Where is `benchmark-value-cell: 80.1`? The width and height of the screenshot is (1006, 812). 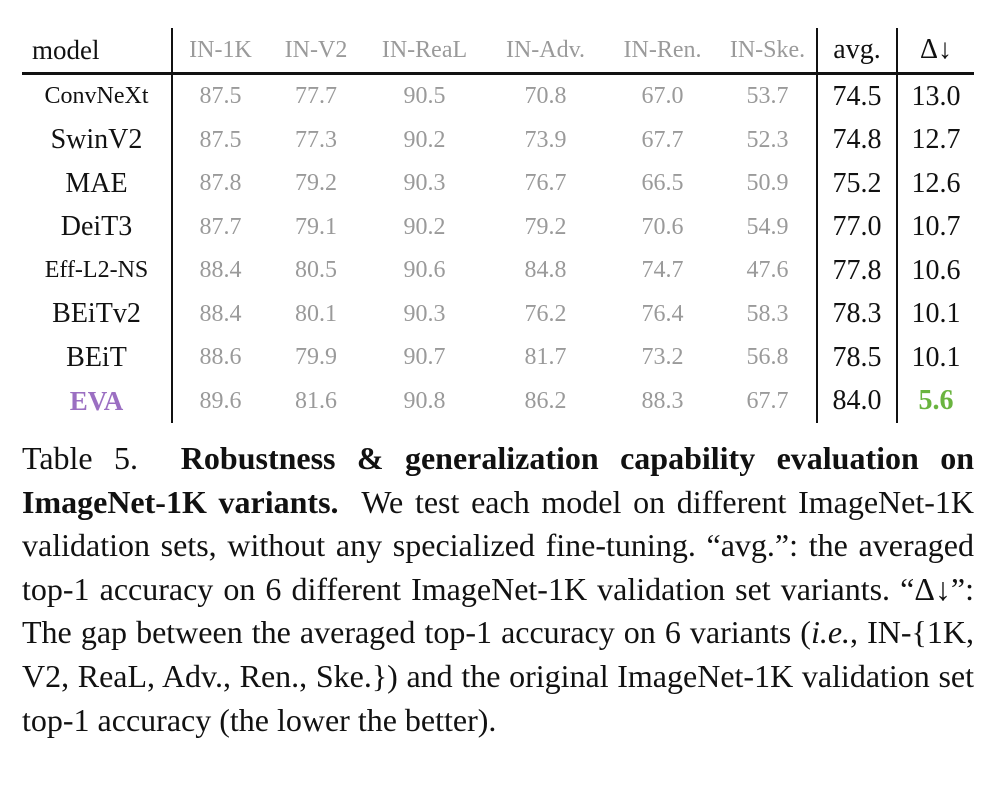
benchmark-value-cell: 80.1 is located at coordinates (316, 313).